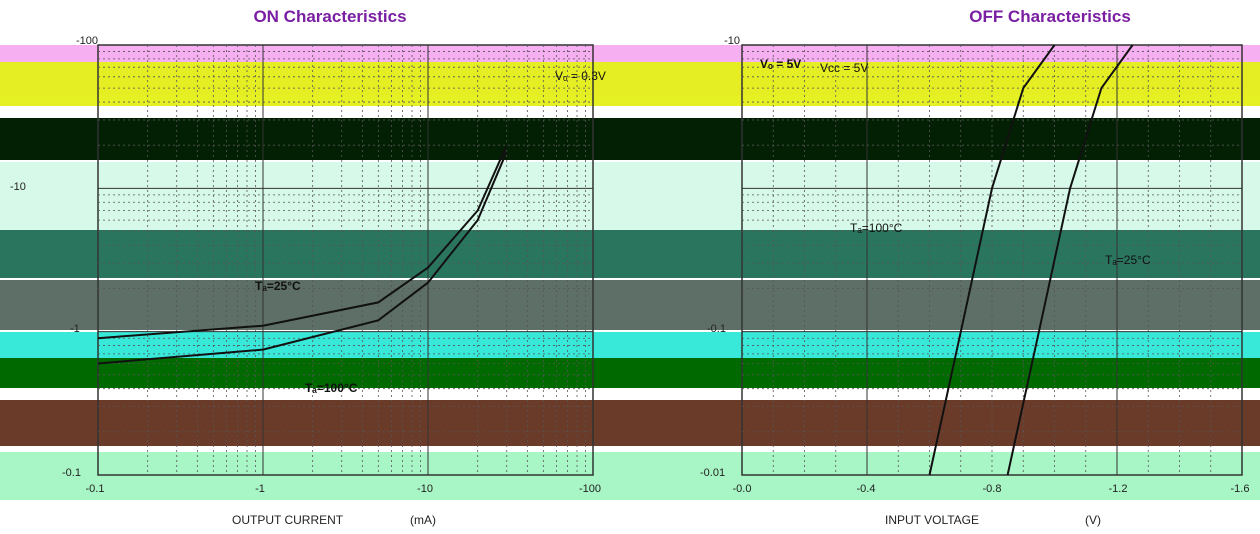 Image resolution: width=1260 pixels, height=534 pixels. I want to click on on-ytick-1: -1, so click(75, 329).